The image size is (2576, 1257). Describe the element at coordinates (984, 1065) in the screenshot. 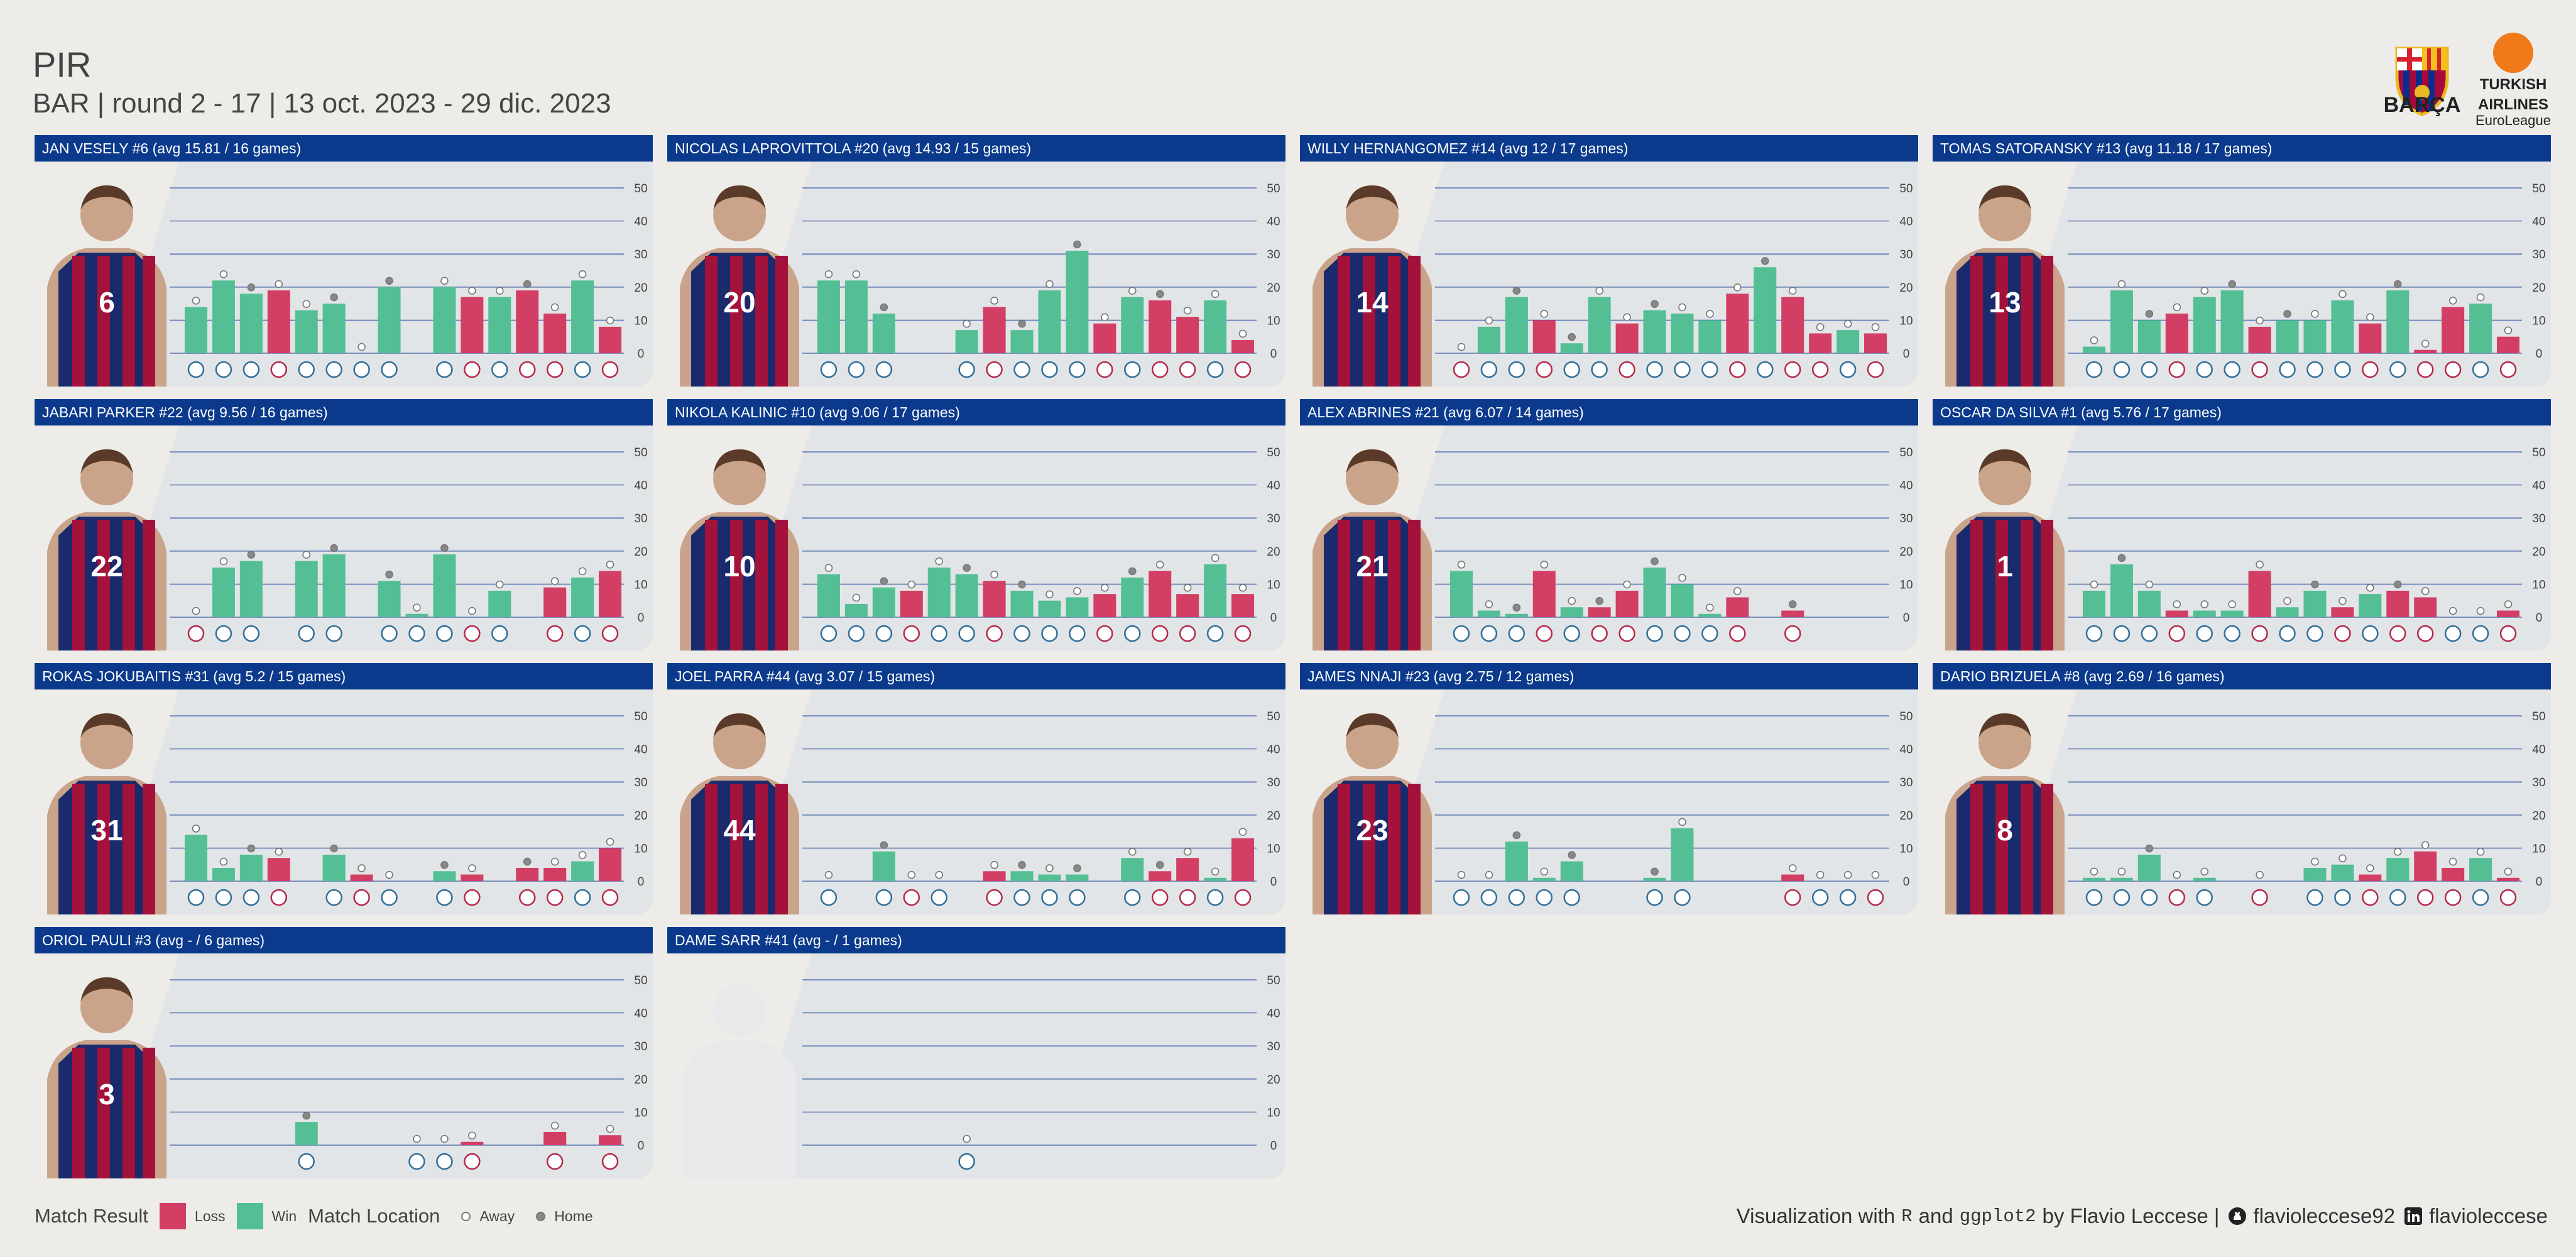

I see `player-pir-chart: 0 10 20 30 40 50` at that location.